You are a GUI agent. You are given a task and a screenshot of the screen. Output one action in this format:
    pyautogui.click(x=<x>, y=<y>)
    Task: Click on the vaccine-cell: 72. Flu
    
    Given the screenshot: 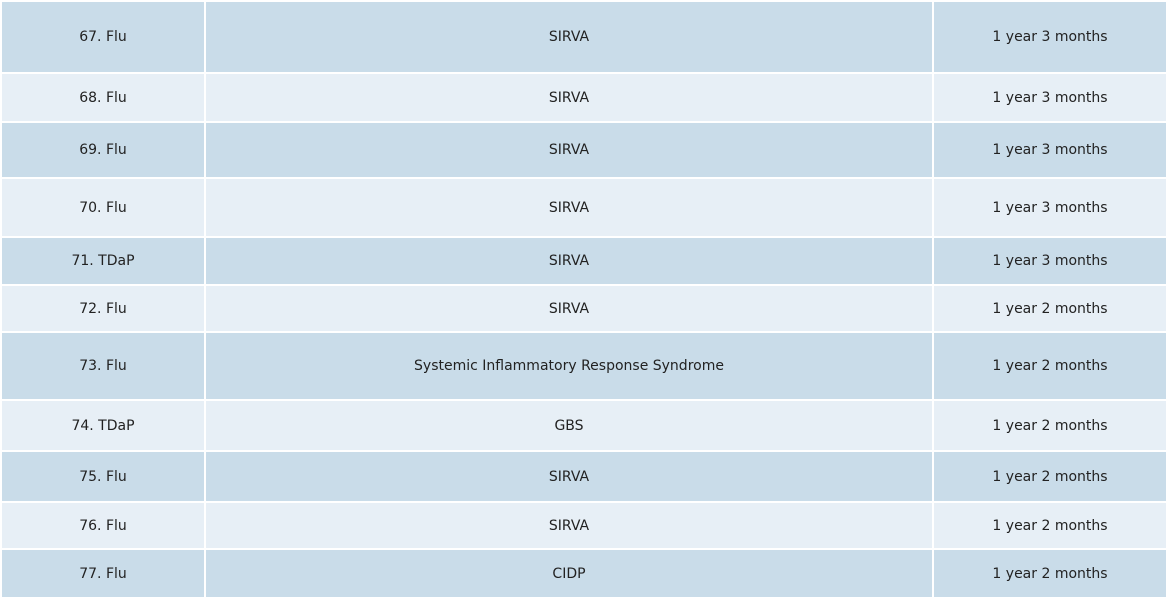 What is the action you would take?
    pyautogui.click(x=103, y=309)
    